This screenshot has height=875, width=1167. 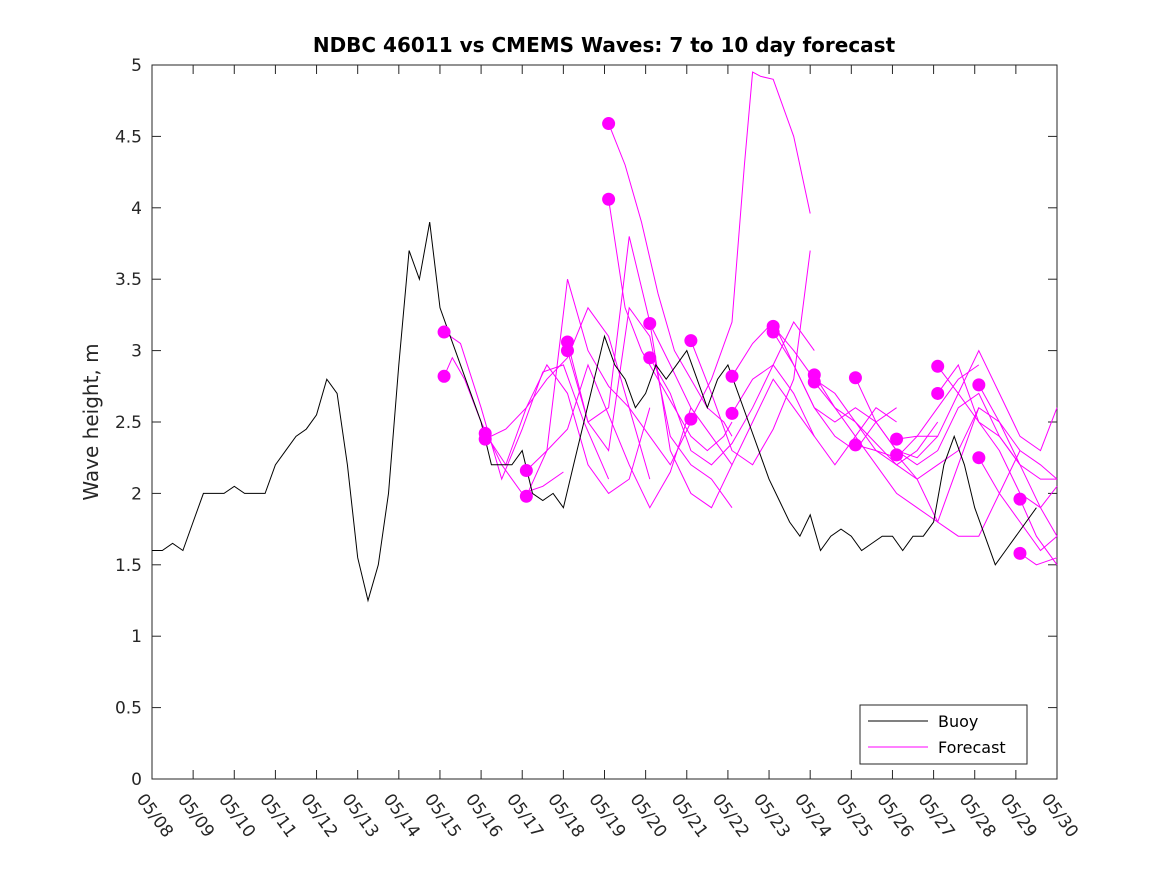 What do you see at coordinates (128, 137) in the screenshot?
I see `y-tick-label: 4.5` at bounding box center [128, 137].